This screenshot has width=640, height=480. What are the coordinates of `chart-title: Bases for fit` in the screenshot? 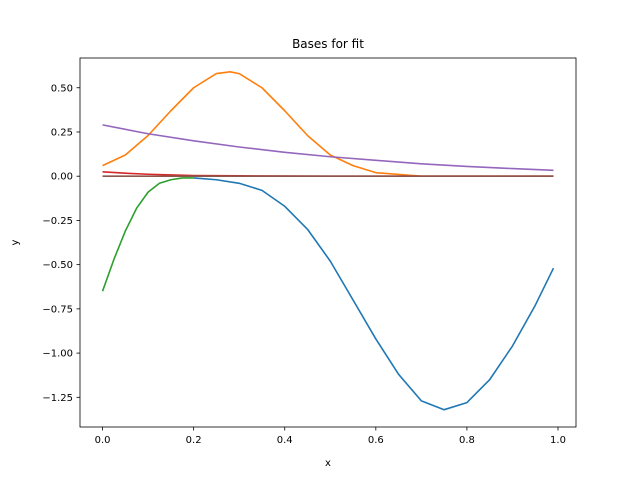 It's located at (328, 44).